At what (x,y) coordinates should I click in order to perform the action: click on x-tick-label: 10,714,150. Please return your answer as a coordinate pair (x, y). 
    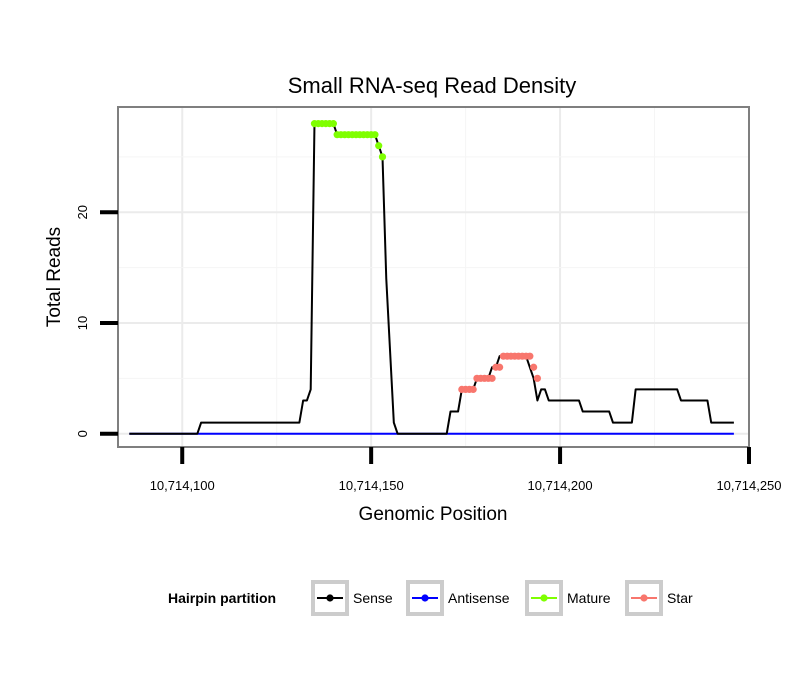
    Looking at the image, I should click on (371, 485).